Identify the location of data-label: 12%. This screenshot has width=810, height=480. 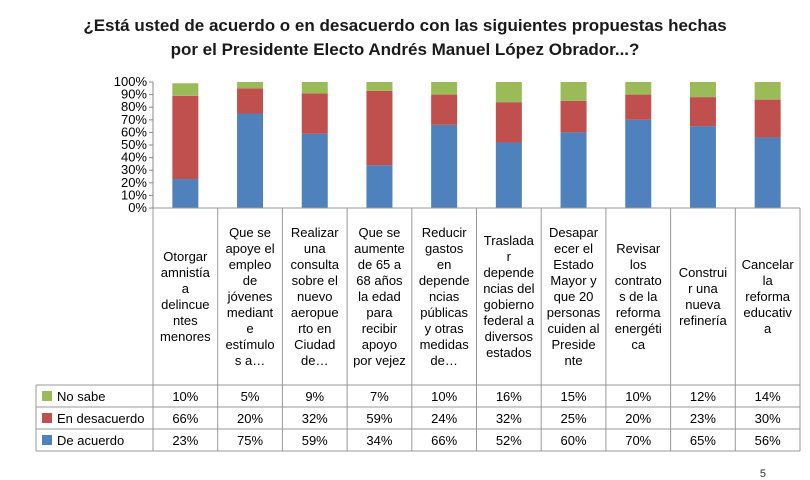
(702, 396).